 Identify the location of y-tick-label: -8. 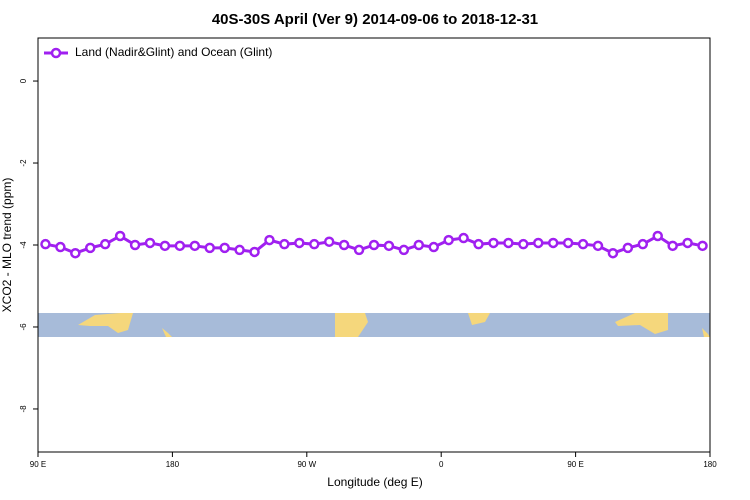
(23, 409).